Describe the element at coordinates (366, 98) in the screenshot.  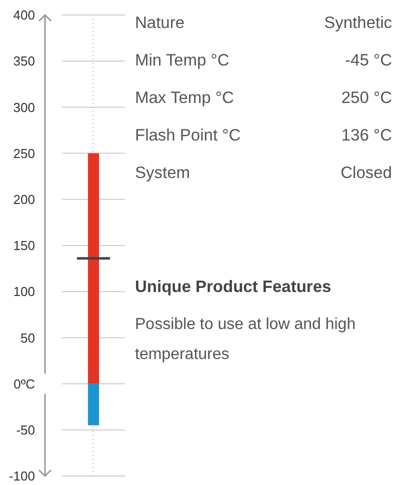
I see `text: 250 °C` at that location.